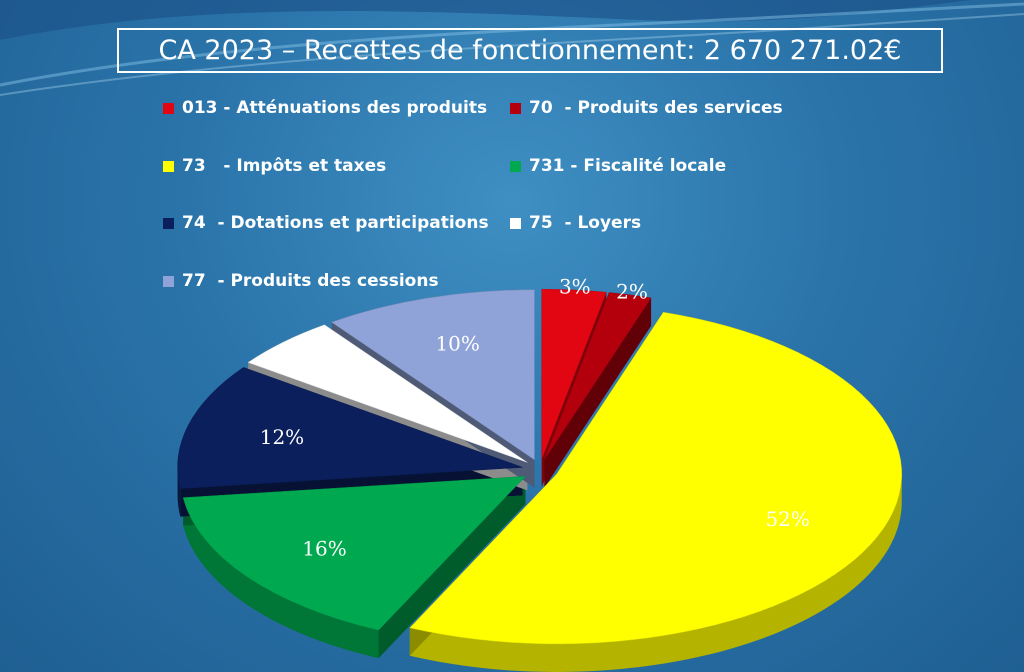  I want to click on decorative-wave, so click(512, 48).